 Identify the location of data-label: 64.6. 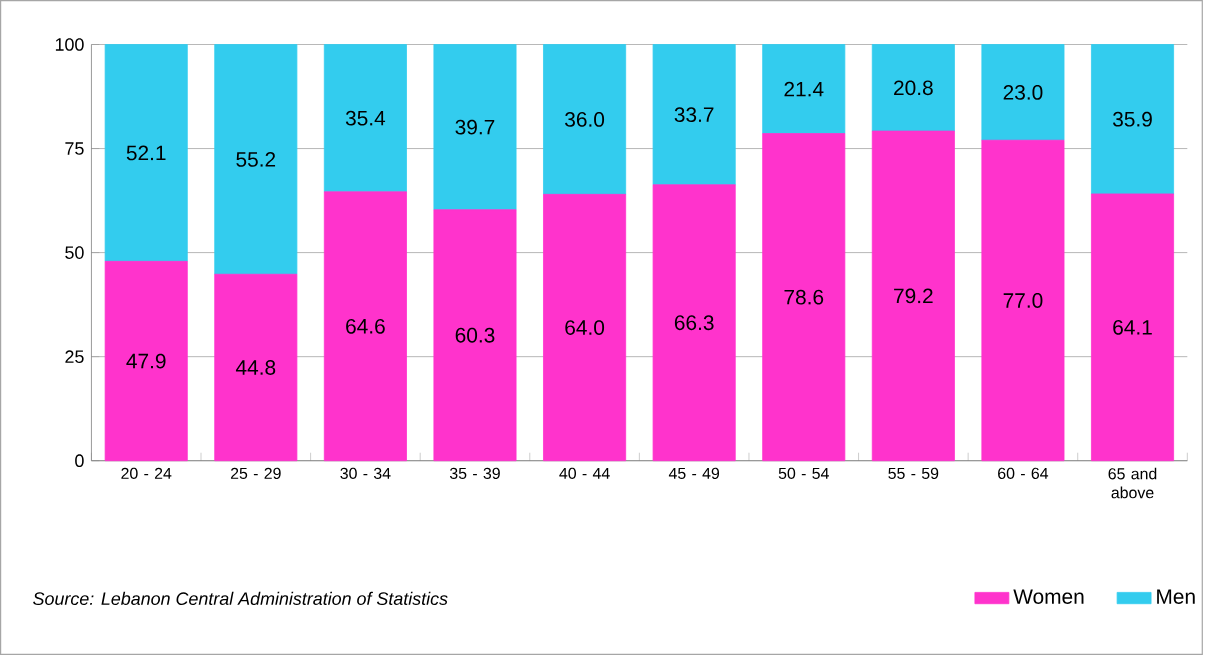
(365, 326).